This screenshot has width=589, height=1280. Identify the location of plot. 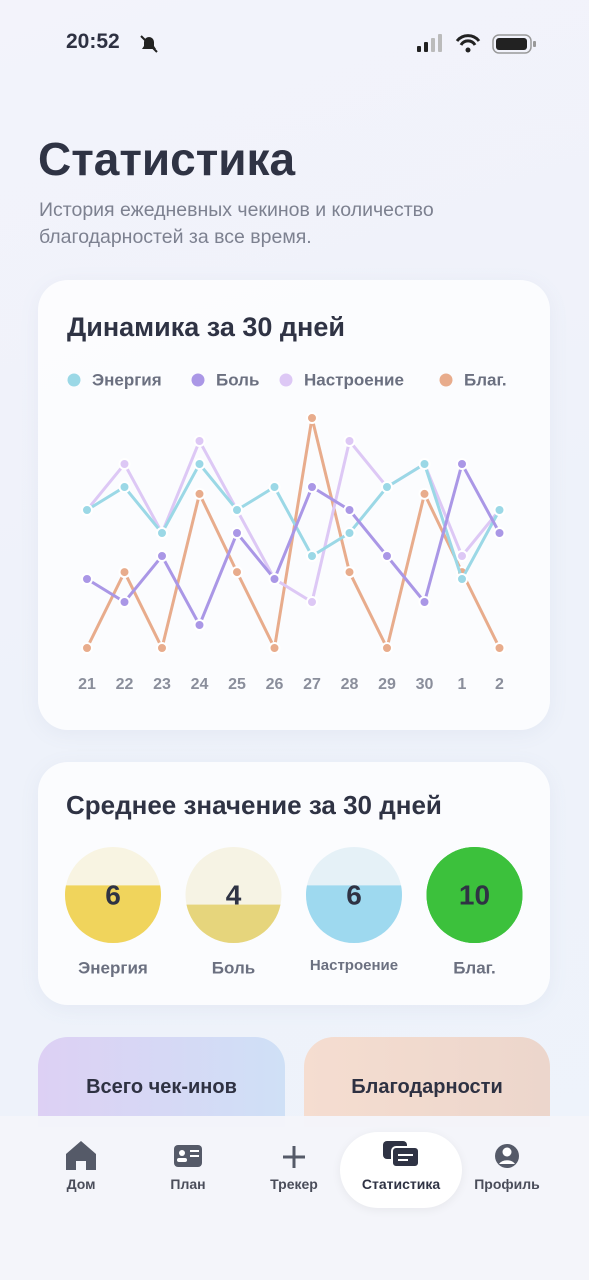
(293, 533).